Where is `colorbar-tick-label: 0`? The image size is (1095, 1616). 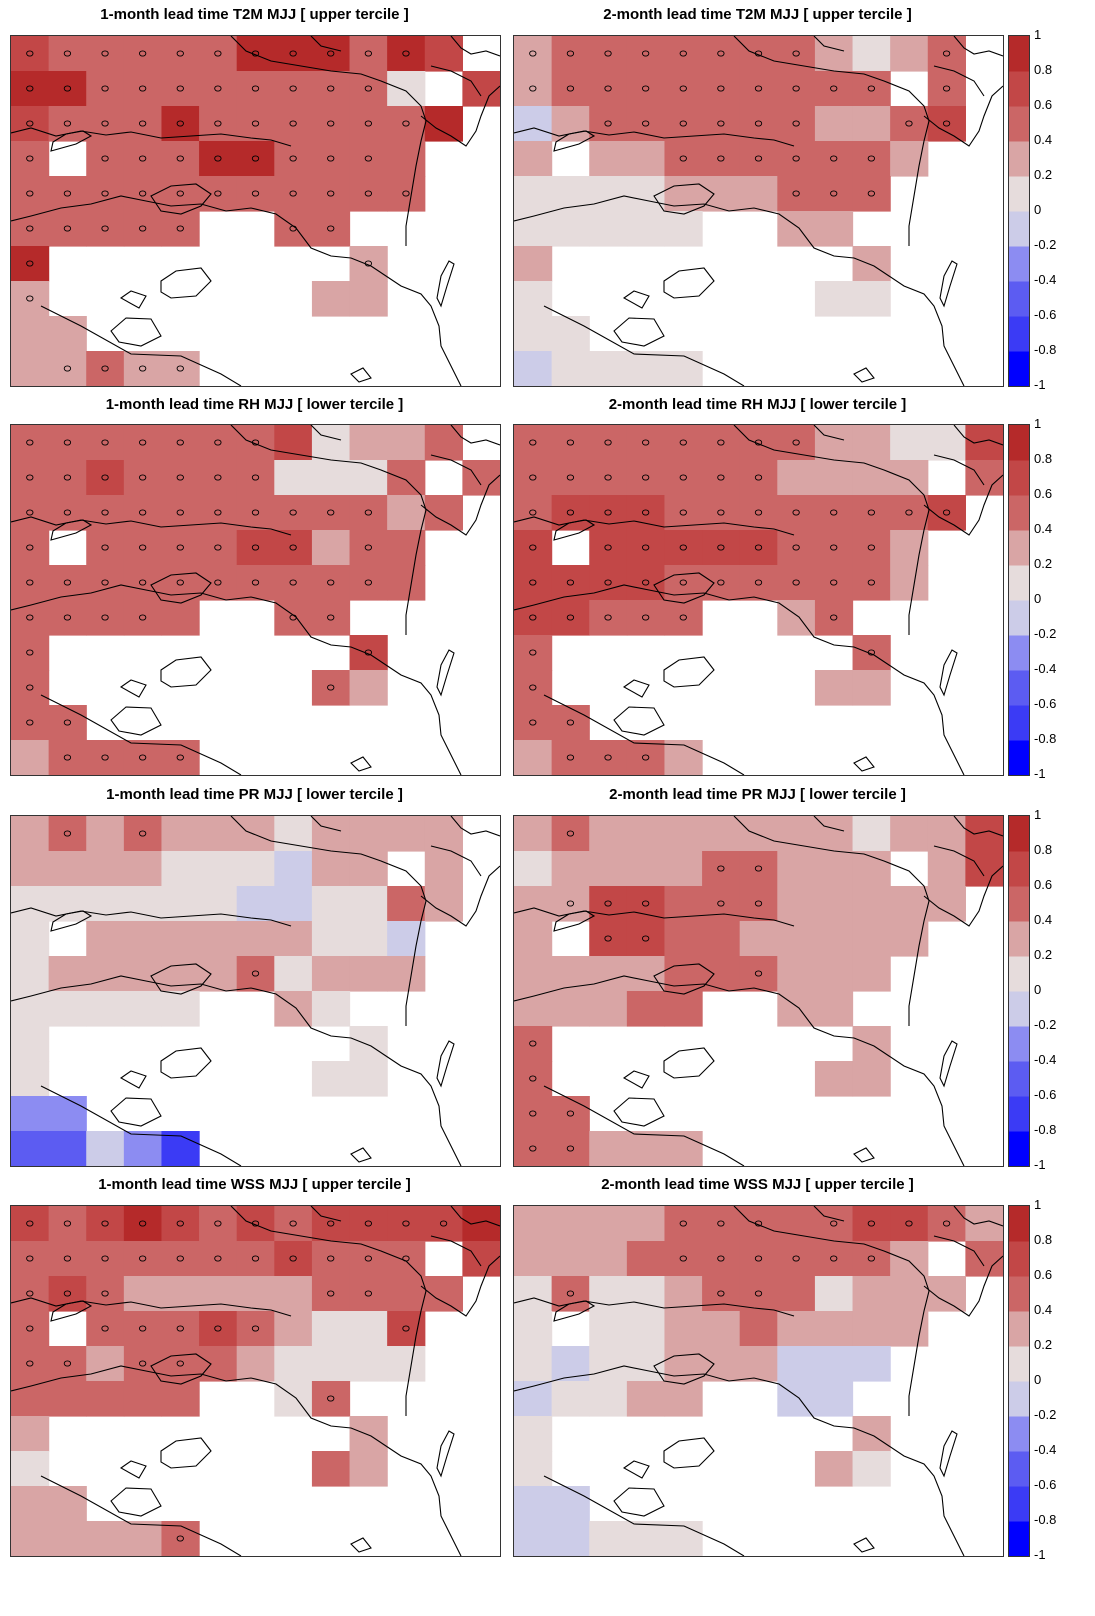
colorbar-tick-label: 0 is located at coordinates (1038, 209).